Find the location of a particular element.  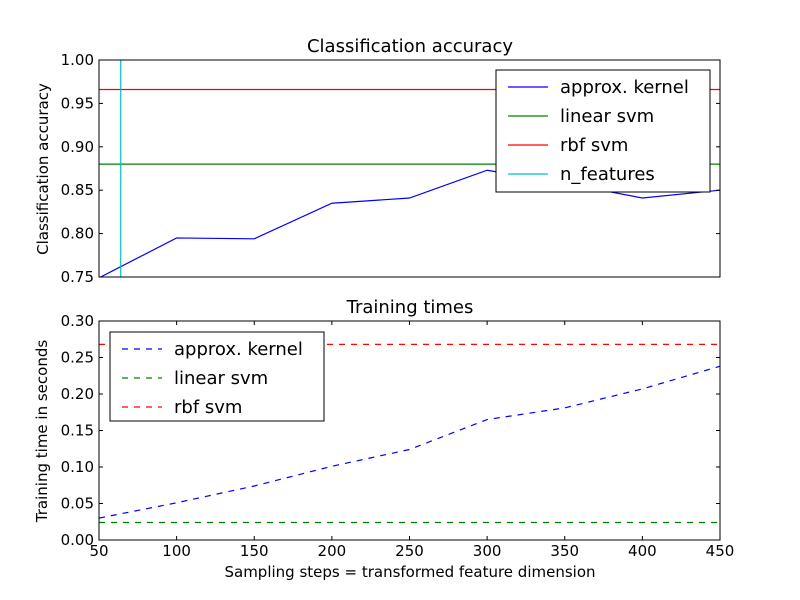

training-times-legend-box is located at coordinates (217, 376).